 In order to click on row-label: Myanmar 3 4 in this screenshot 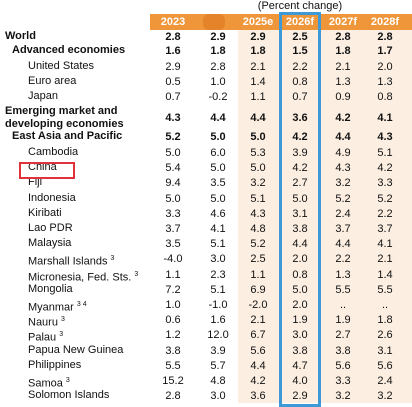, I will do `click(57, 306)`.